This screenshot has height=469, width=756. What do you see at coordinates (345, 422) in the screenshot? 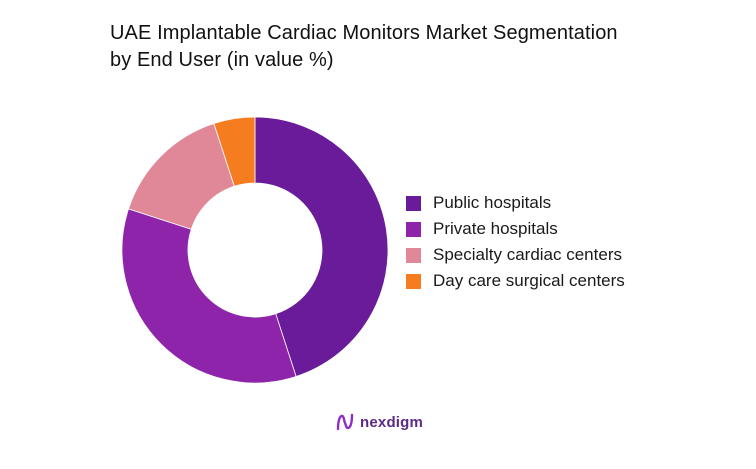
I see `nexdigm-logo-icon` at bounding box center [345, 422].